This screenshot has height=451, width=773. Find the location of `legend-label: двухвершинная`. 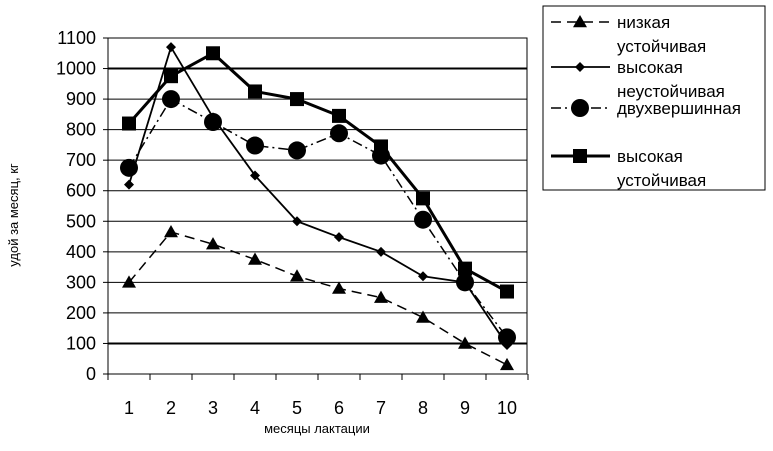

legend-label: двухвершинная is located at coordinates (679, 108).